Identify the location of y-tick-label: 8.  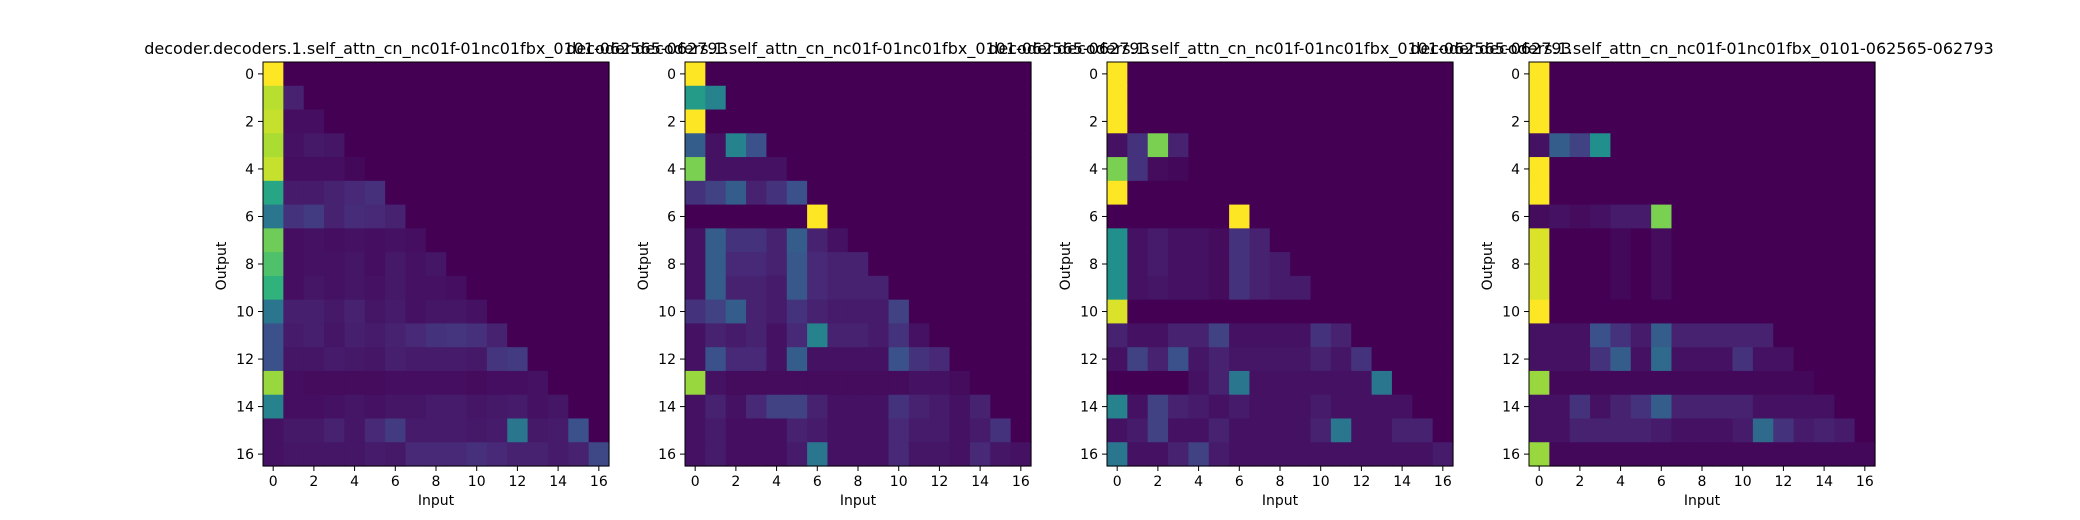
(1515, 265).